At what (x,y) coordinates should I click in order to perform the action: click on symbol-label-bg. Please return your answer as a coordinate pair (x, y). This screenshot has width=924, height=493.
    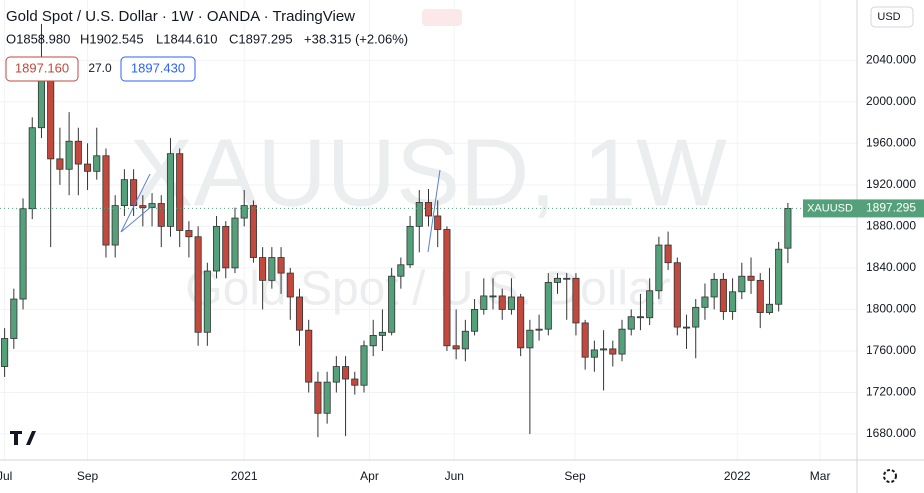
    Looking at the image, I should click on (830, 208).